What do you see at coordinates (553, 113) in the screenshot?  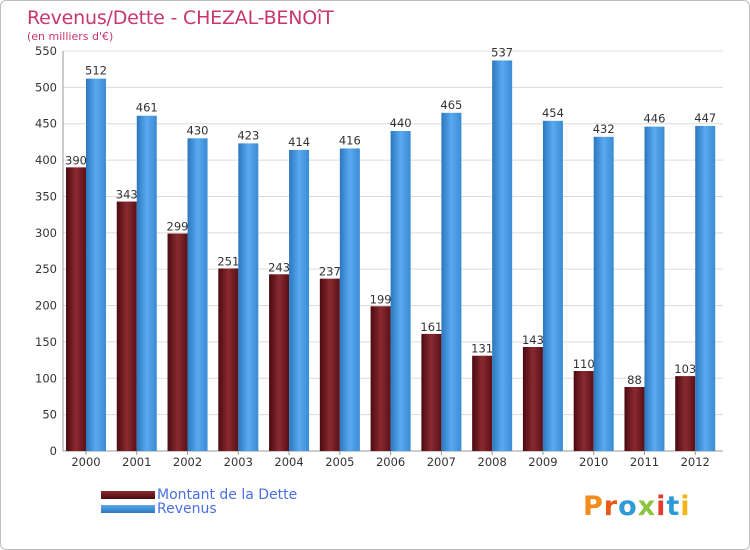 I see `data-label-revenus: 454` at bounding box center [553, 113].